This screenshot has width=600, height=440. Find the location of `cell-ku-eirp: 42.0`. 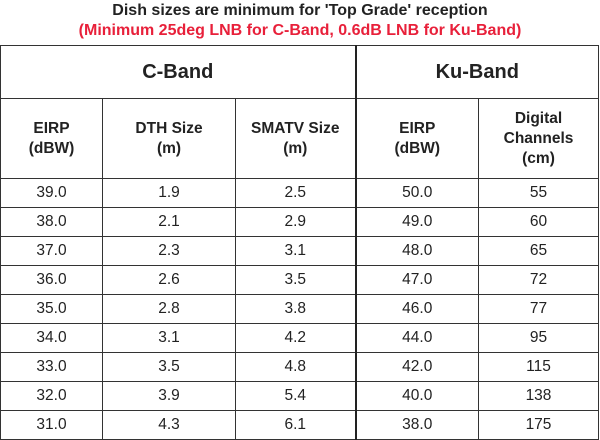

cell-ku-eirp: 42.0 is located at coordinates (416, 367).